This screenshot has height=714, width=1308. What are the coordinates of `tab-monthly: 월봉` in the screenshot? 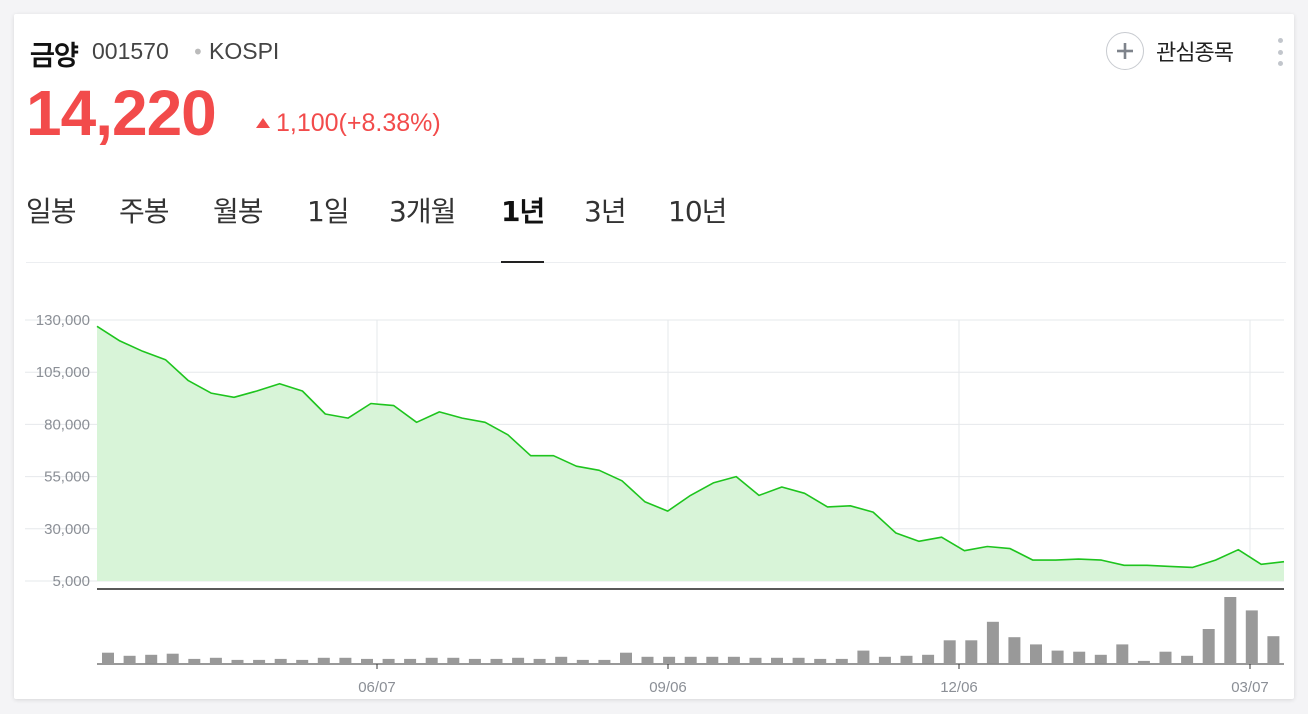 It's located at (238, 211).